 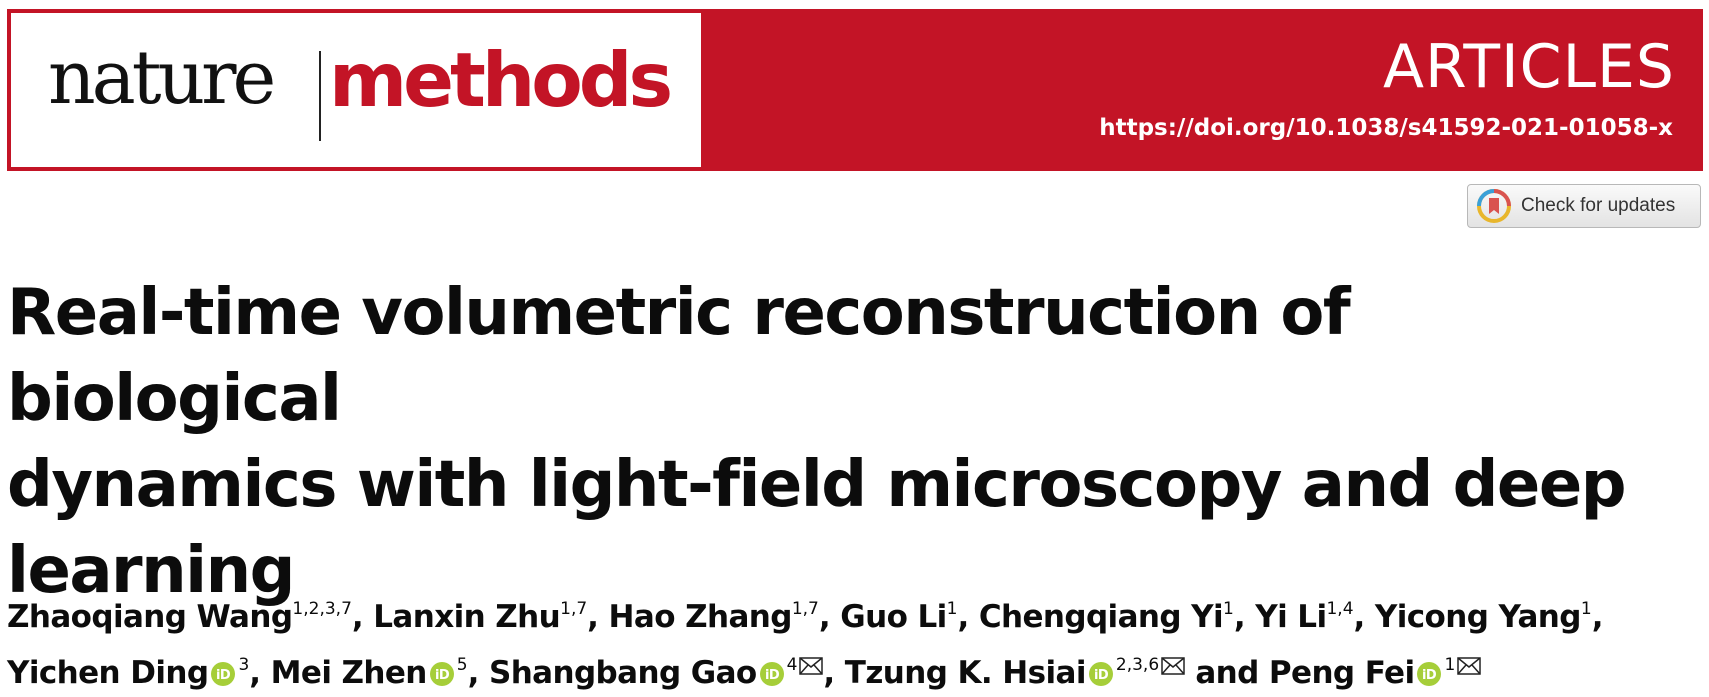 I want to click on author-name: Zhaoqiang Wang, so click(x=150, y=617).